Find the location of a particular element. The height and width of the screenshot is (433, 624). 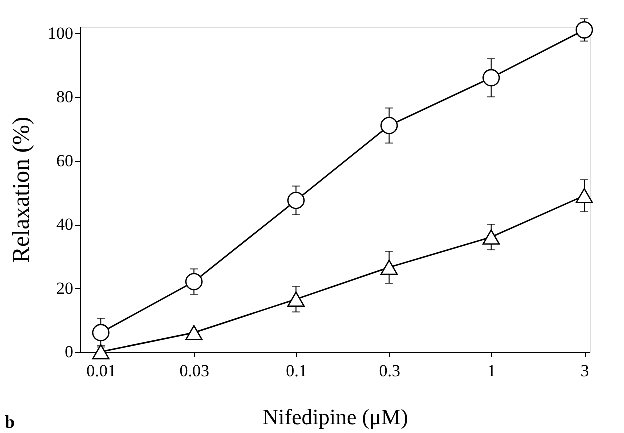

text: b is located at coordinates (10, 422).